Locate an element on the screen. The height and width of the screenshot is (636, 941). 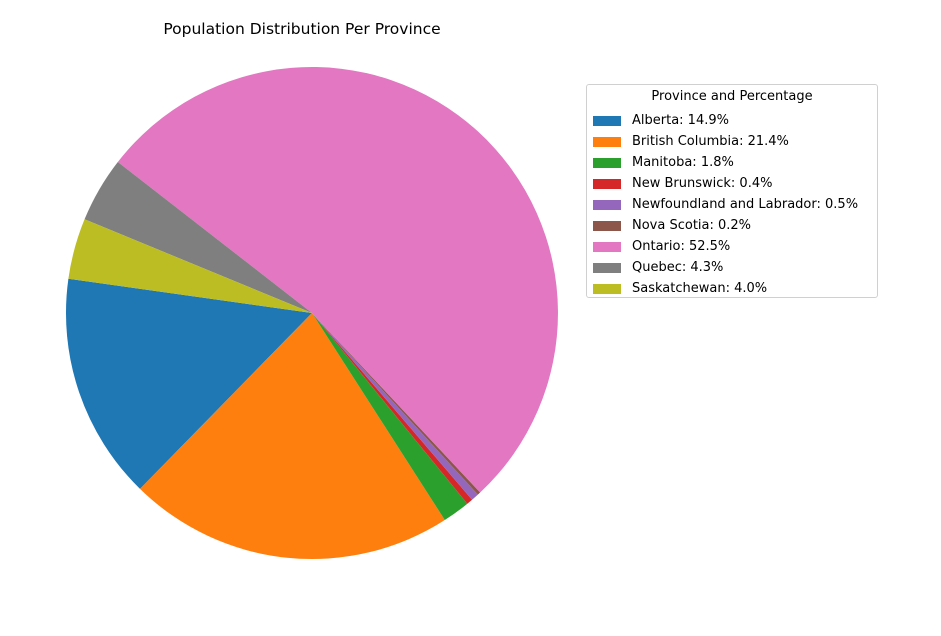
pie-slice-newfoundland-and-labrador is located at coordinates (395, 406).